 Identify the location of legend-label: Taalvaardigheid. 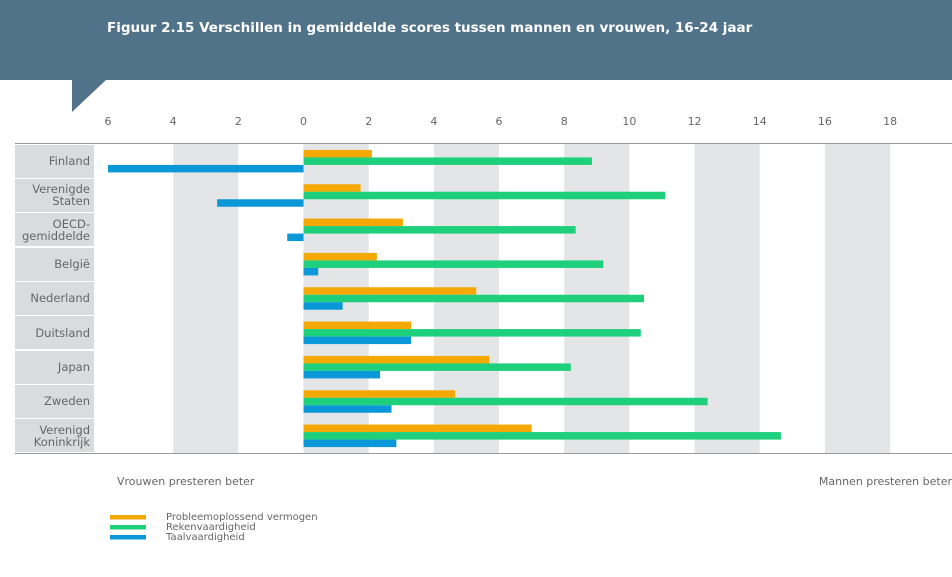
(205, 537).